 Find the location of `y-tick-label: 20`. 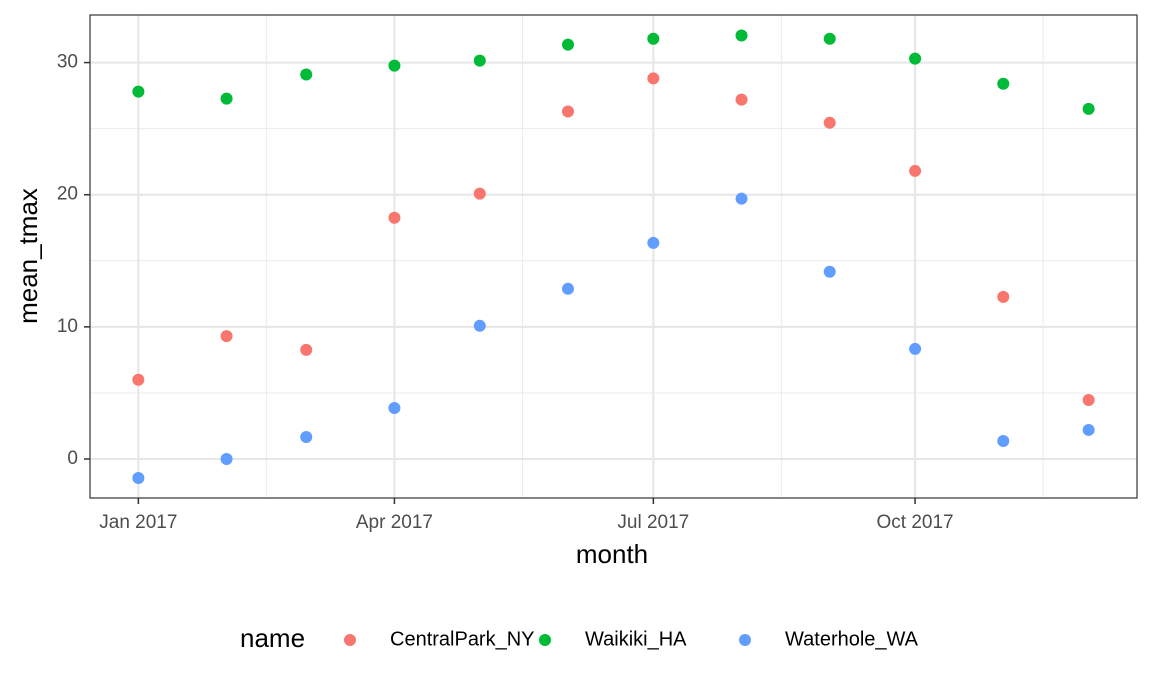

y-tick-label: 20 is located at coordinates (67, 194).